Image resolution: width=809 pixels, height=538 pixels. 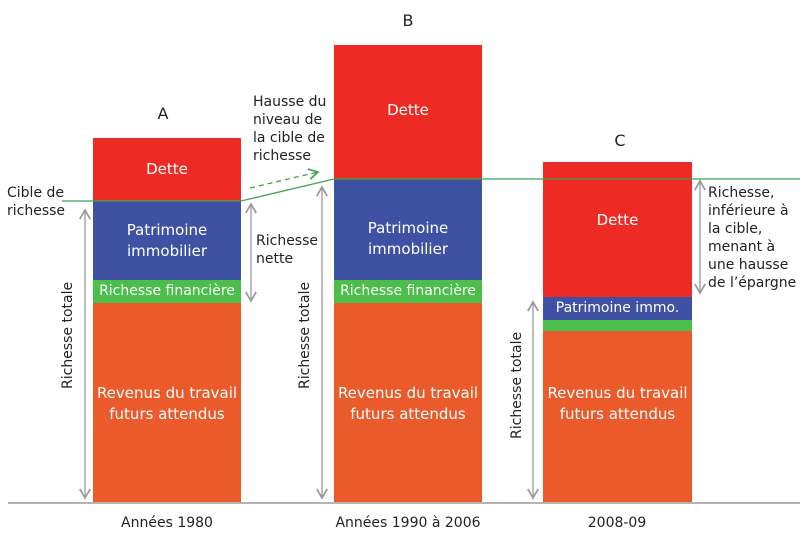 I want to click on bar-c-letter: C, so click(x=620, y=140).